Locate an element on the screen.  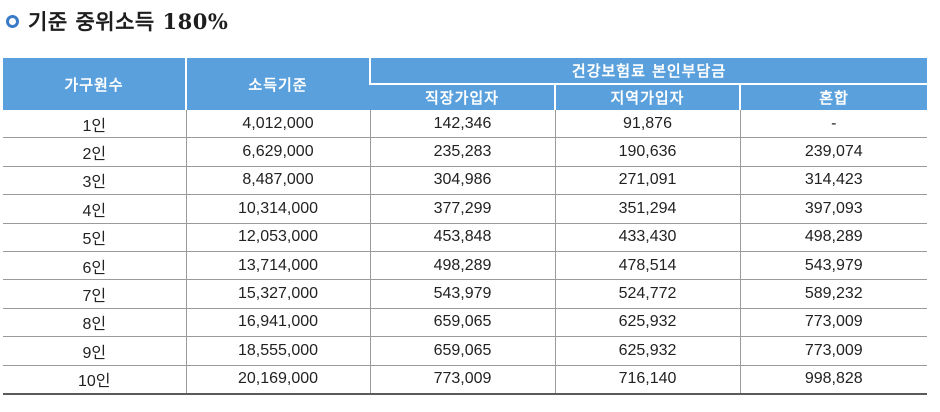
cell-household: 3인 is located at coordinates (94, 181).